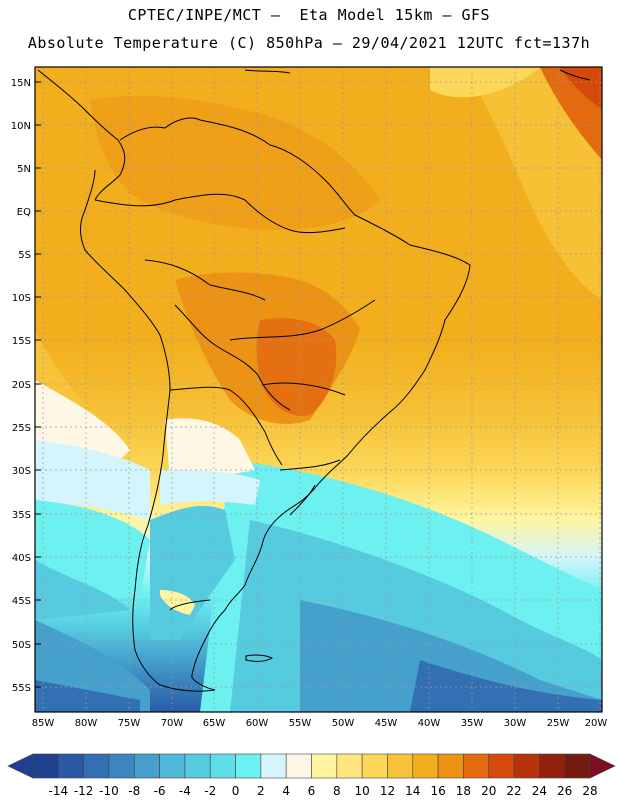 This screenshot has width=618, height=804. Describe the element at coordinates (343, 723) in the screenshot. I see `lon-label: 50W` at that location.